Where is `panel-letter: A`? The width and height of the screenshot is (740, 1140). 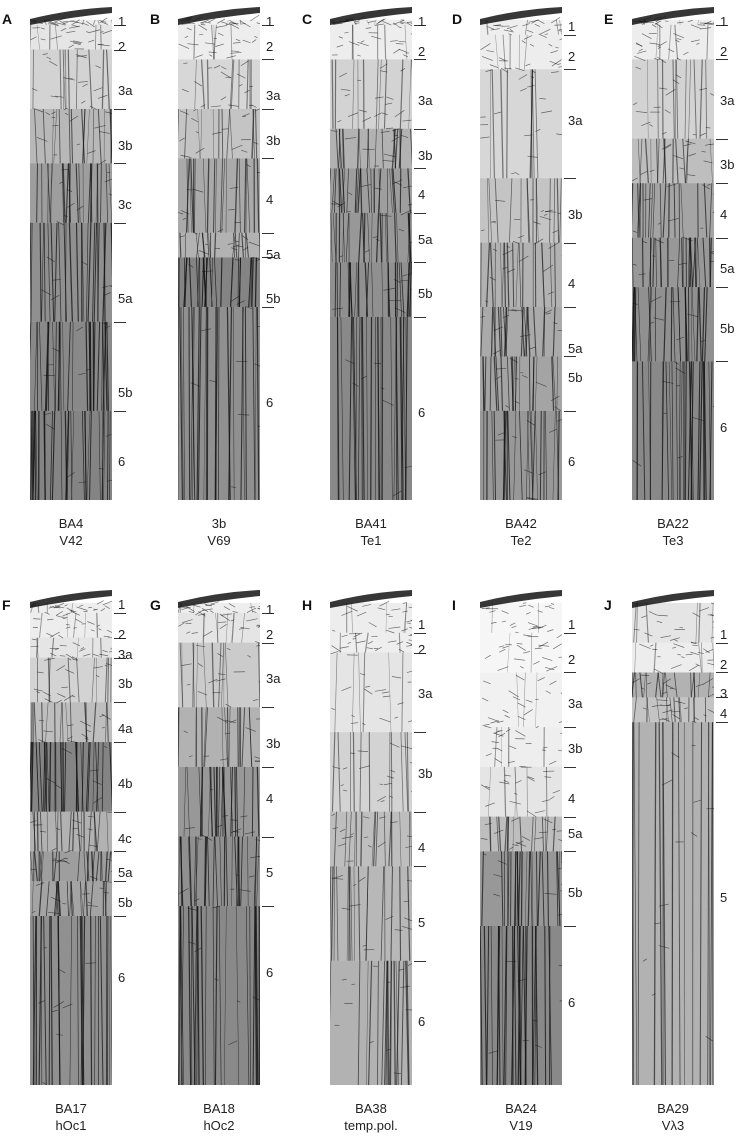 panel-letter: A is located at coordinates (7, 19).